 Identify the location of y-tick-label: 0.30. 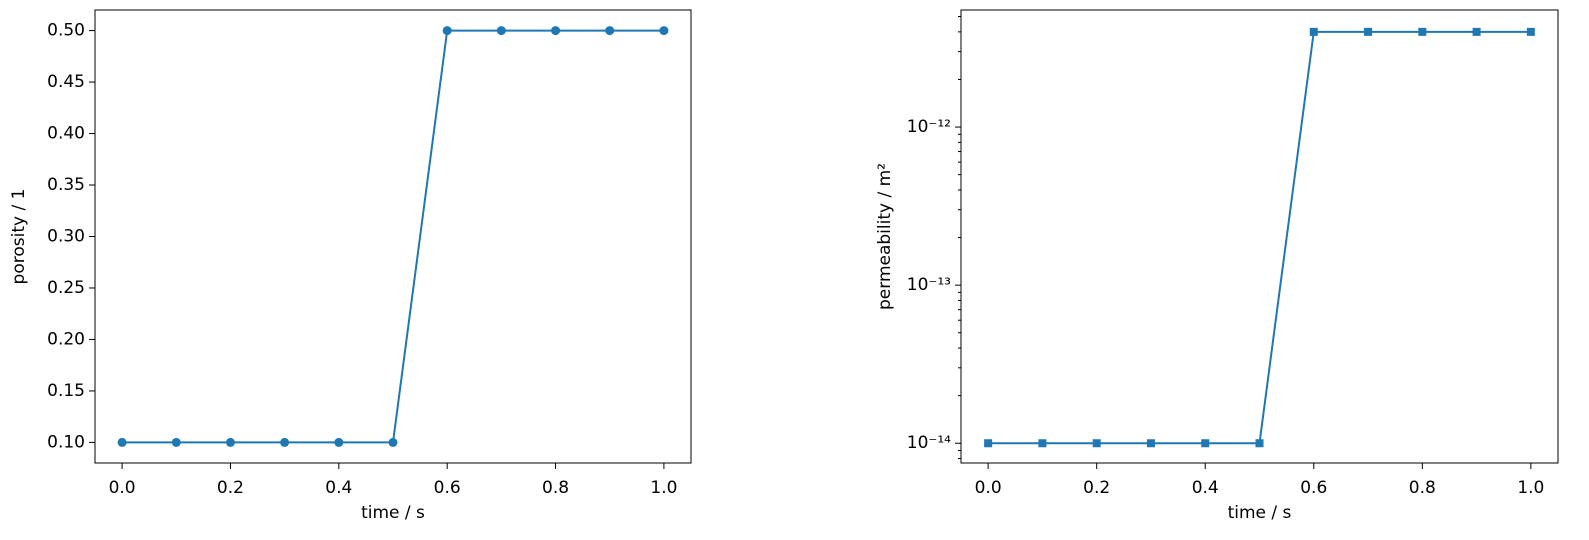
(66, 237).